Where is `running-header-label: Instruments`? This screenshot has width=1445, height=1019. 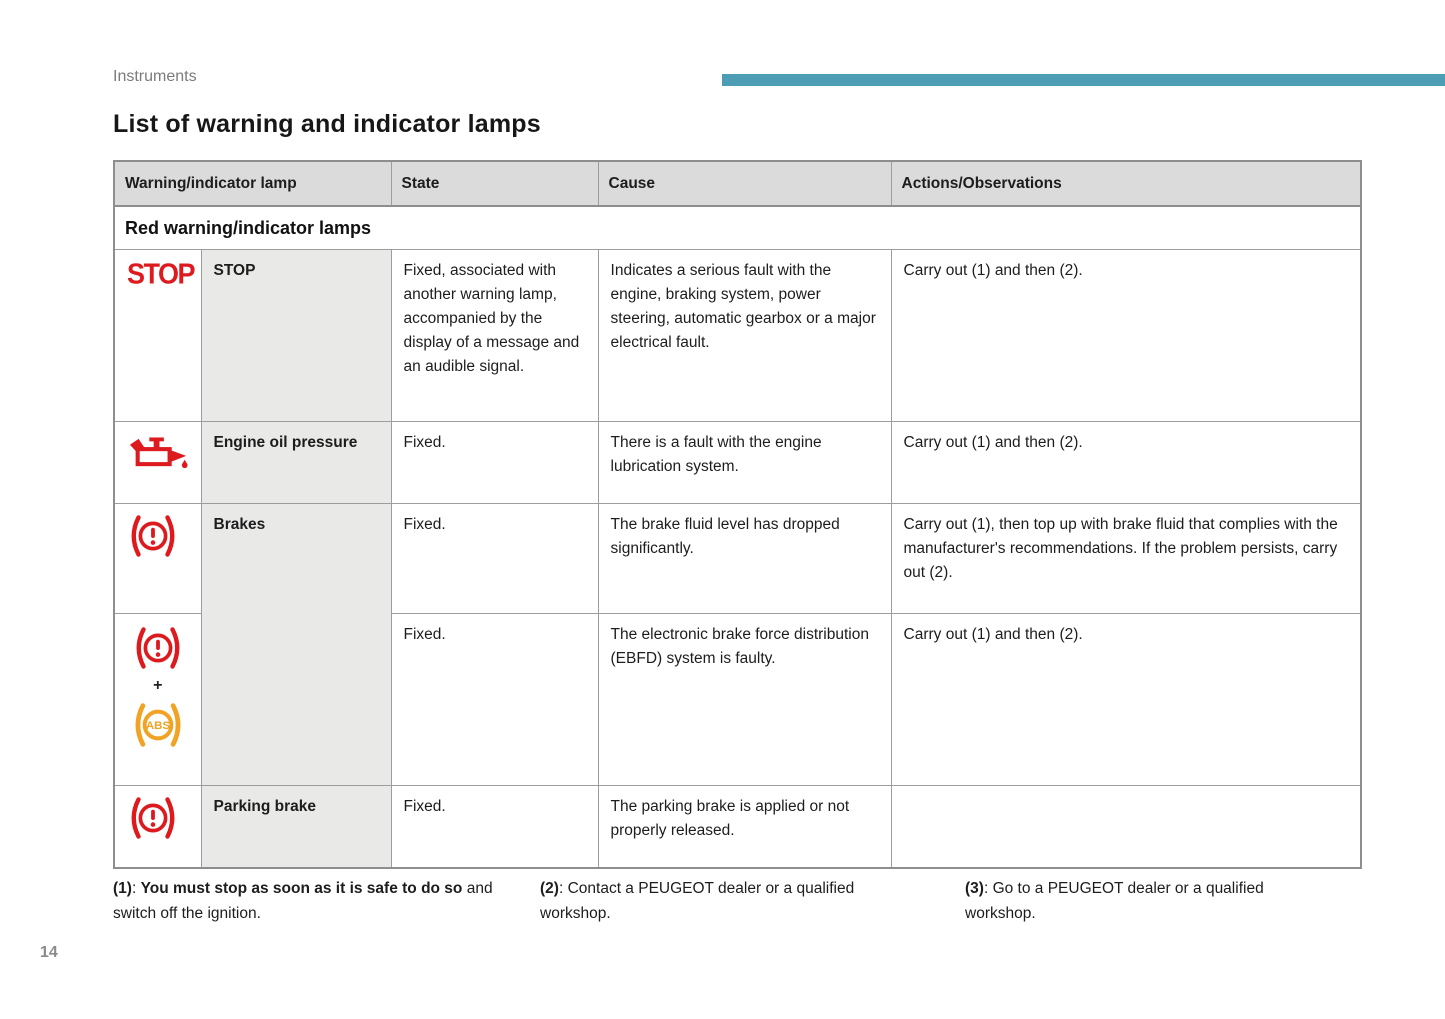
running-header-label: Instruments is located at coordinates (155, 76).